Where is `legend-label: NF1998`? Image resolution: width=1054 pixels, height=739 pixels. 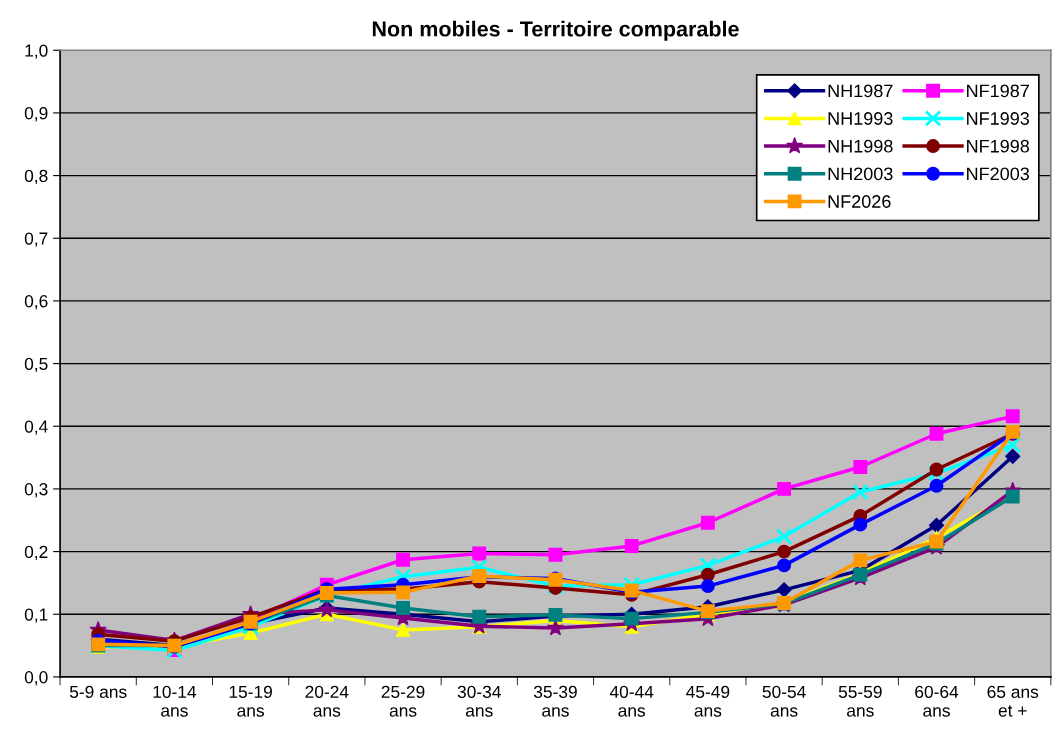 legend-label: NF1998 is located at coordinates (998, 146).